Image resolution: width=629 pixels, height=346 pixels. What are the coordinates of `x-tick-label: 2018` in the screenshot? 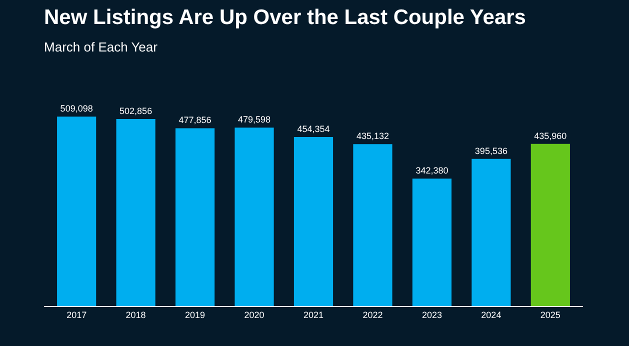 It's located at (136, 315).